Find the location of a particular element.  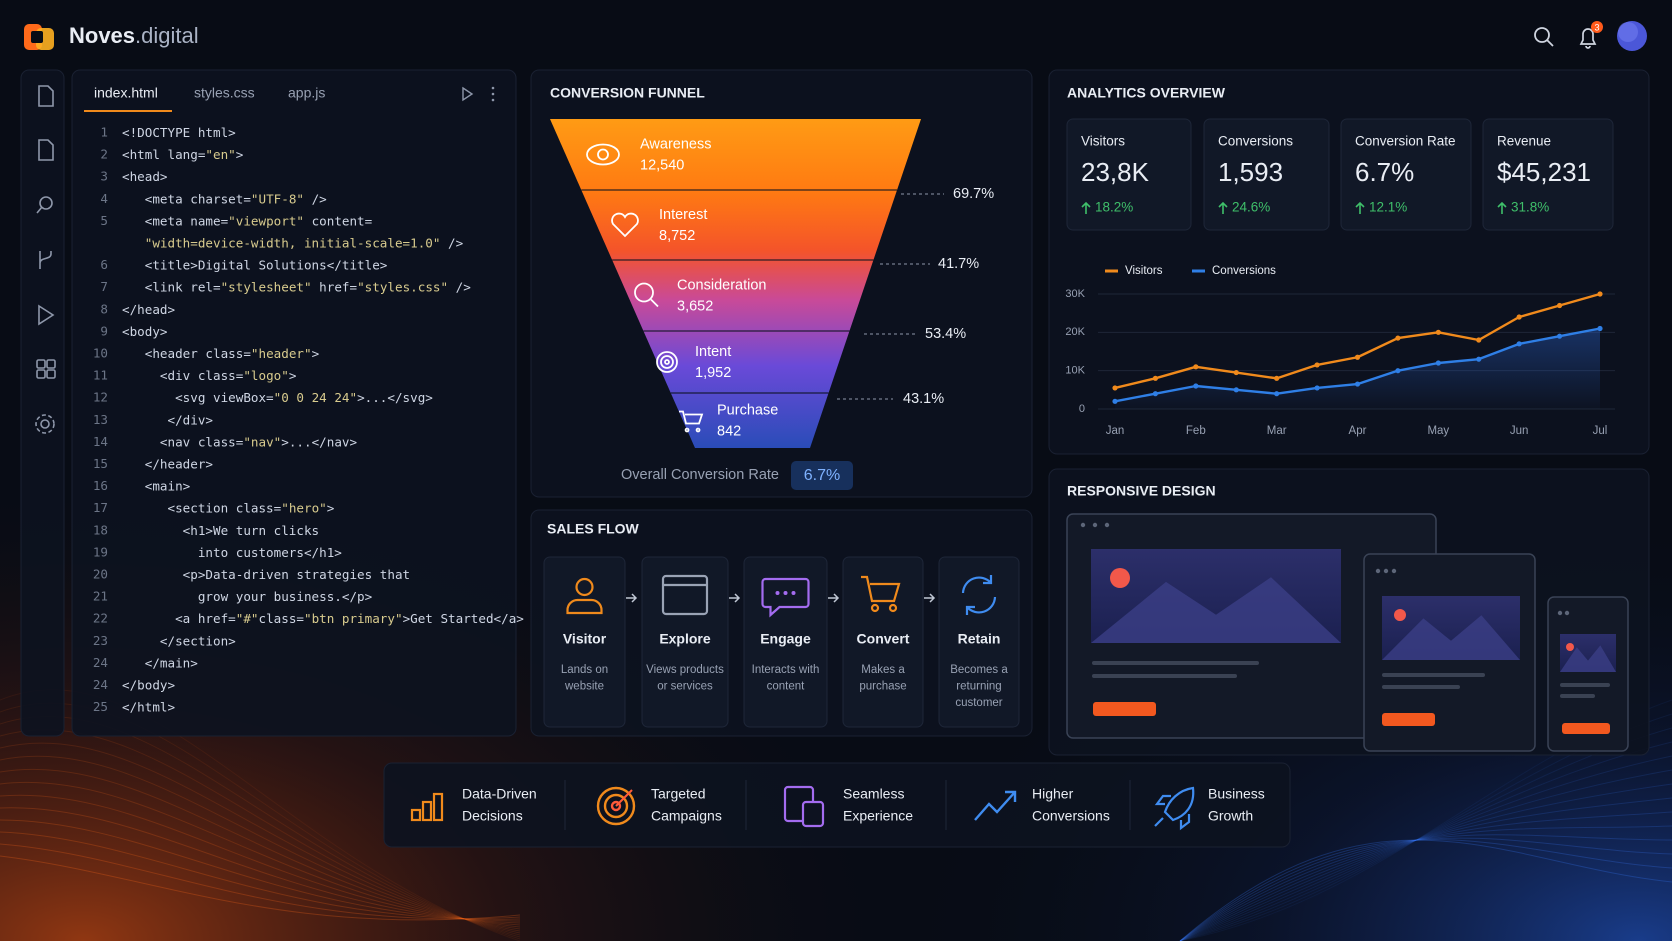

bell-icon is located at coordinates (1588, 38).